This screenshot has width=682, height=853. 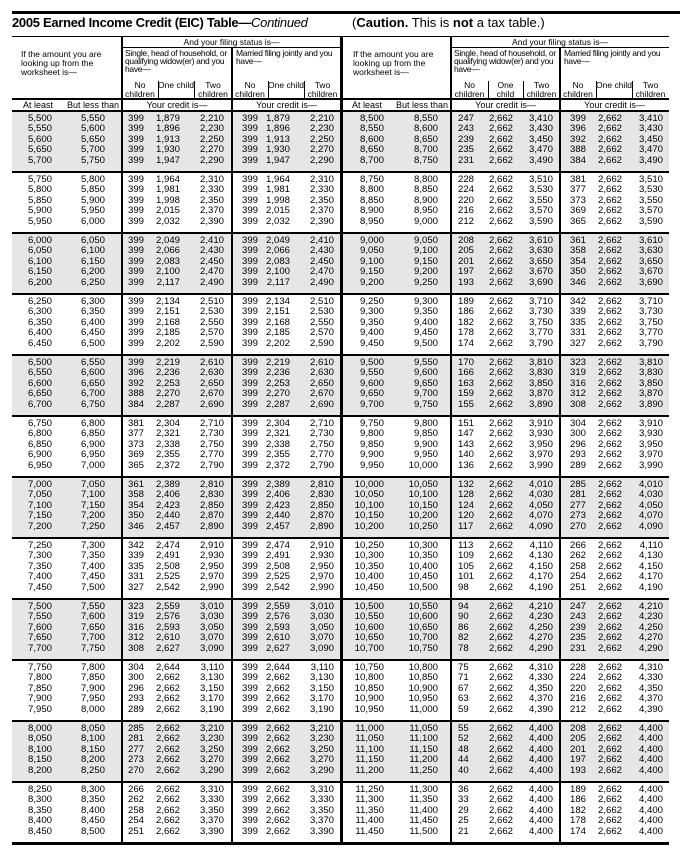 What do you see at coordinates (578, 800) in the screenshot?
I see `married-no-children-cell: 186` at bounding box center [578, 800].